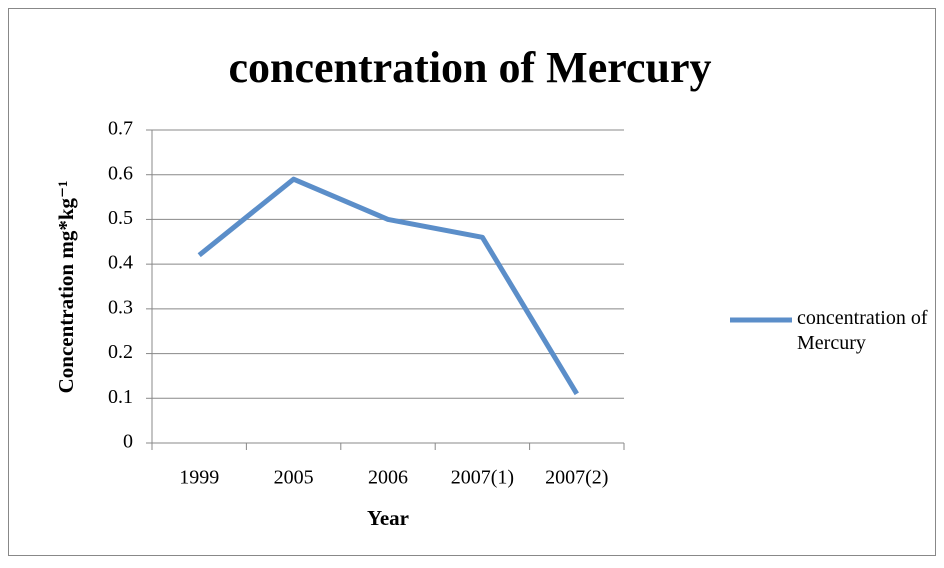  What do you see at coordinates (120, 397) in the screenshot?
I see `y-tick-label: 0.1` at bounding box center [120, 397].